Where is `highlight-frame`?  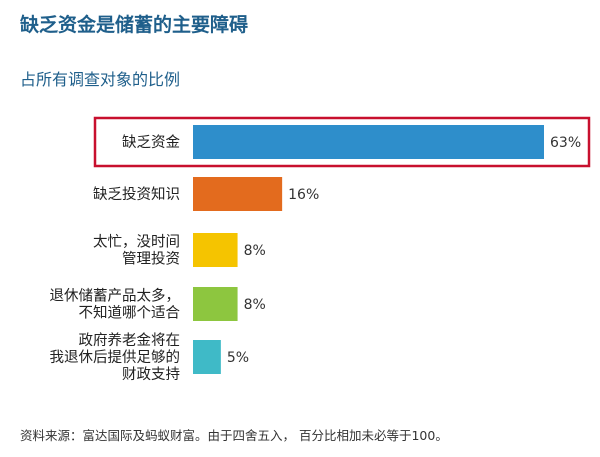 highlight-frame is located at coordinates (342, 142).